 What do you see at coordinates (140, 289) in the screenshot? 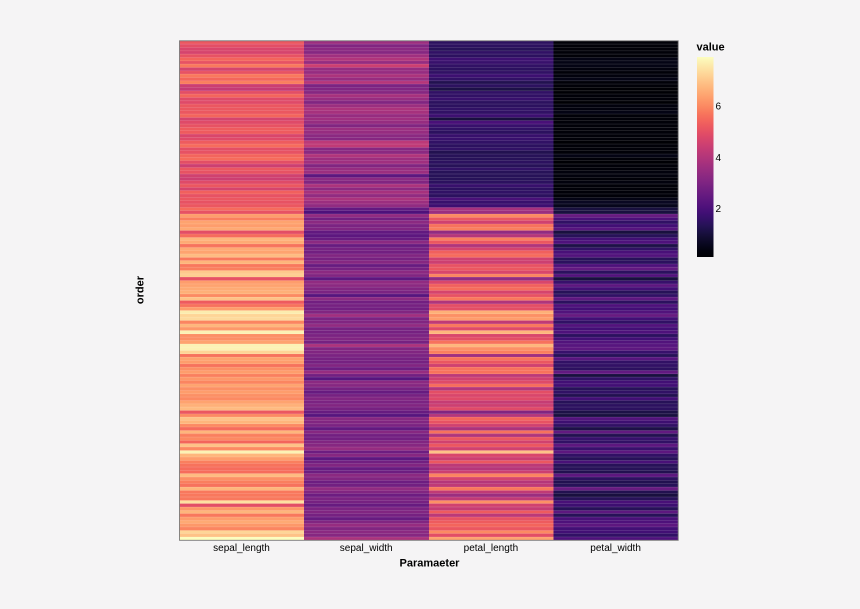
I see `svg-text: order` at bounding box center [140, 289].